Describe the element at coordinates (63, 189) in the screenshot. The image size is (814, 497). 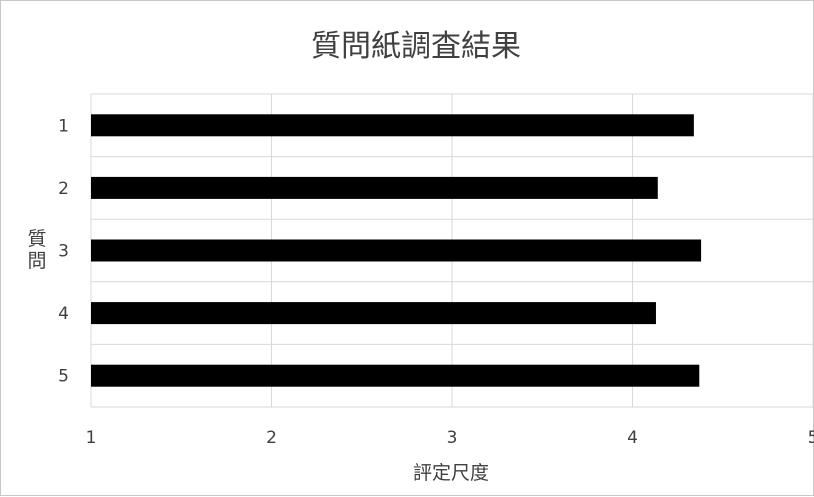
I see `y-tick-label: 2` at that location.